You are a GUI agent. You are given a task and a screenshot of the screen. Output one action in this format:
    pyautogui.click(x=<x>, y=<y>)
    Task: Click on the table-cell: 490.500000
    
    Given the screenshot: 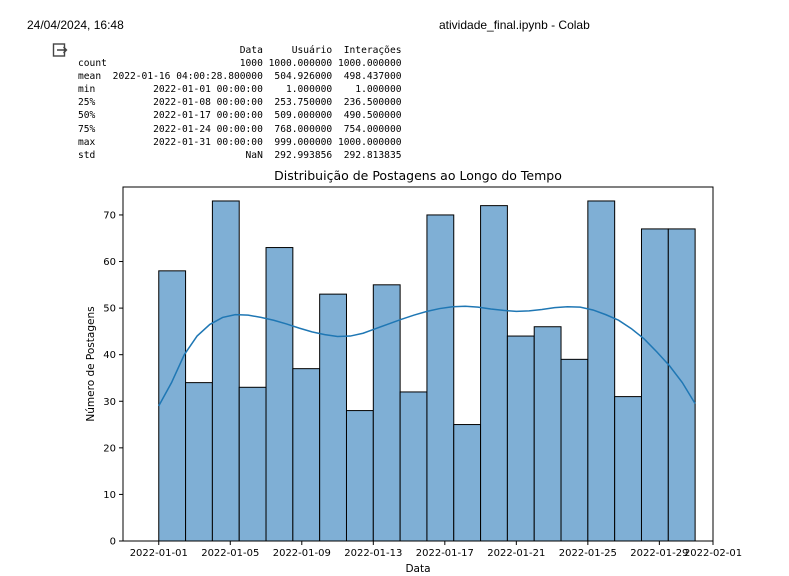 What is the action you would take?
    pyautogui.click(x=372, y=116)
    